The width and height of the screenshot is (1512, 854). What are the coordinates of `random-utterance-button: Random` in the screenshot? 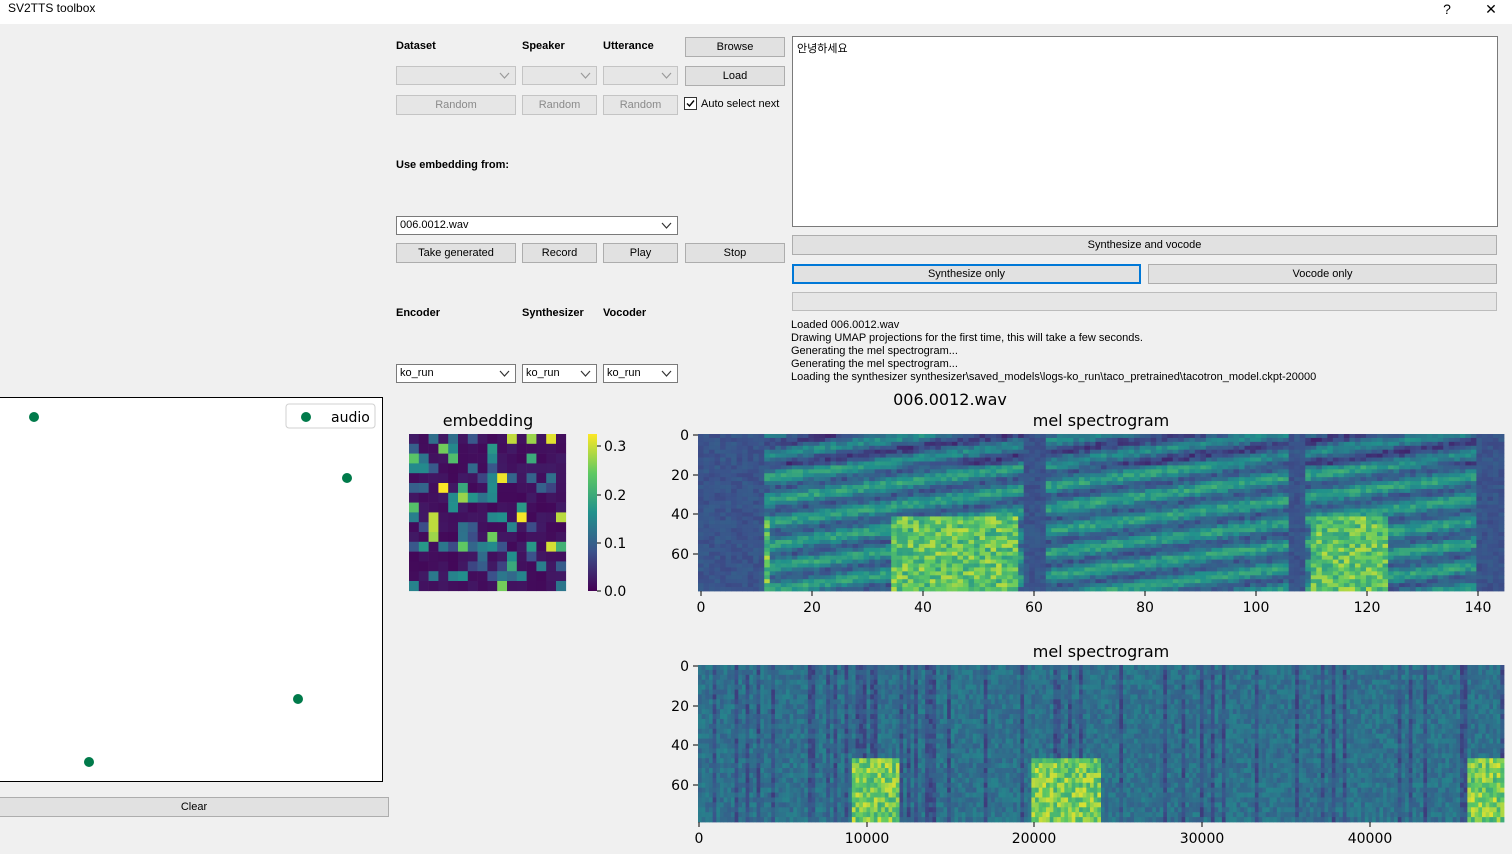 It's located at (640, 105).